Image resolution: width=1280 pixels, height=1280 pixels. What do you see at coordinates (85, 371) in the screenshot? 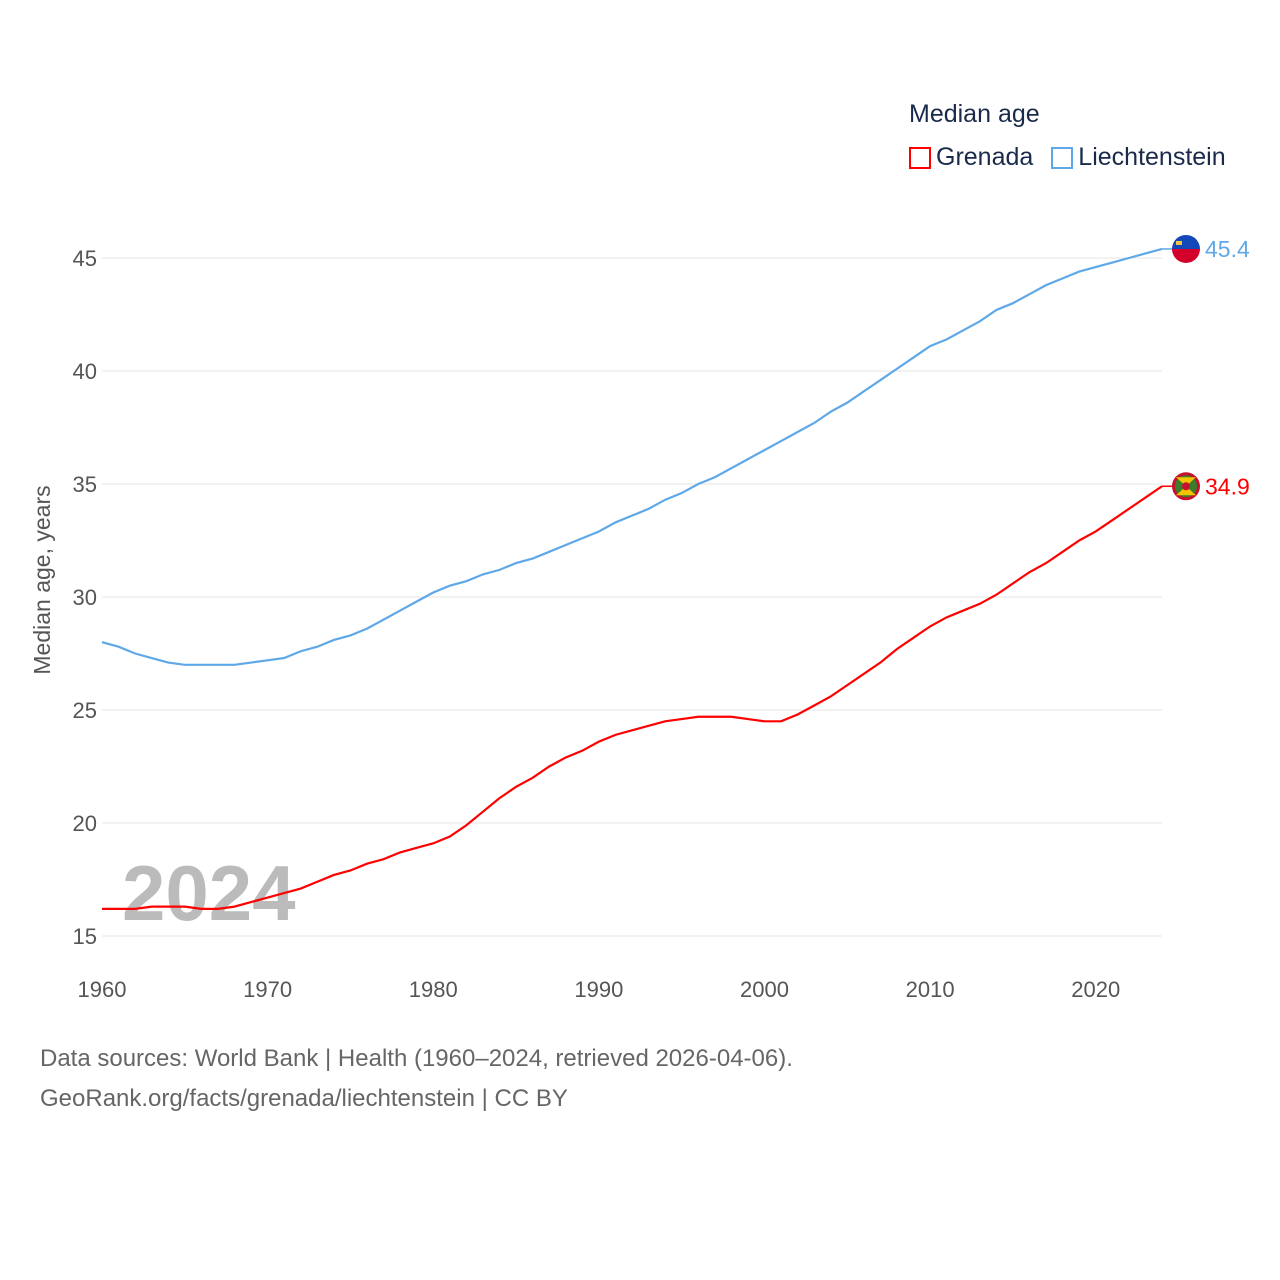
I see `y-tick-label: 40` at bounding box center [85, 371].